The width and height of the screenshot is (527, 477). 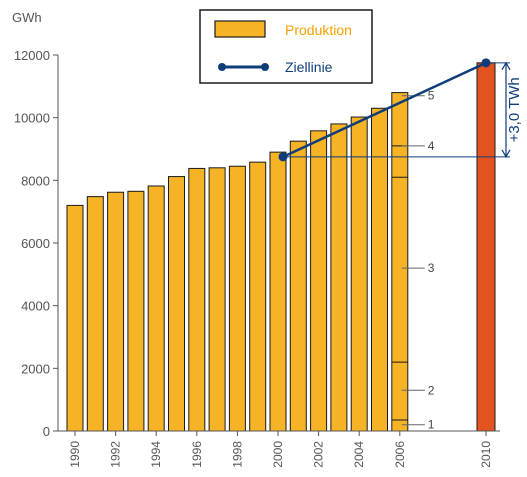 I want to click on y-tick-label: 10000, so click(x=32, y=118).